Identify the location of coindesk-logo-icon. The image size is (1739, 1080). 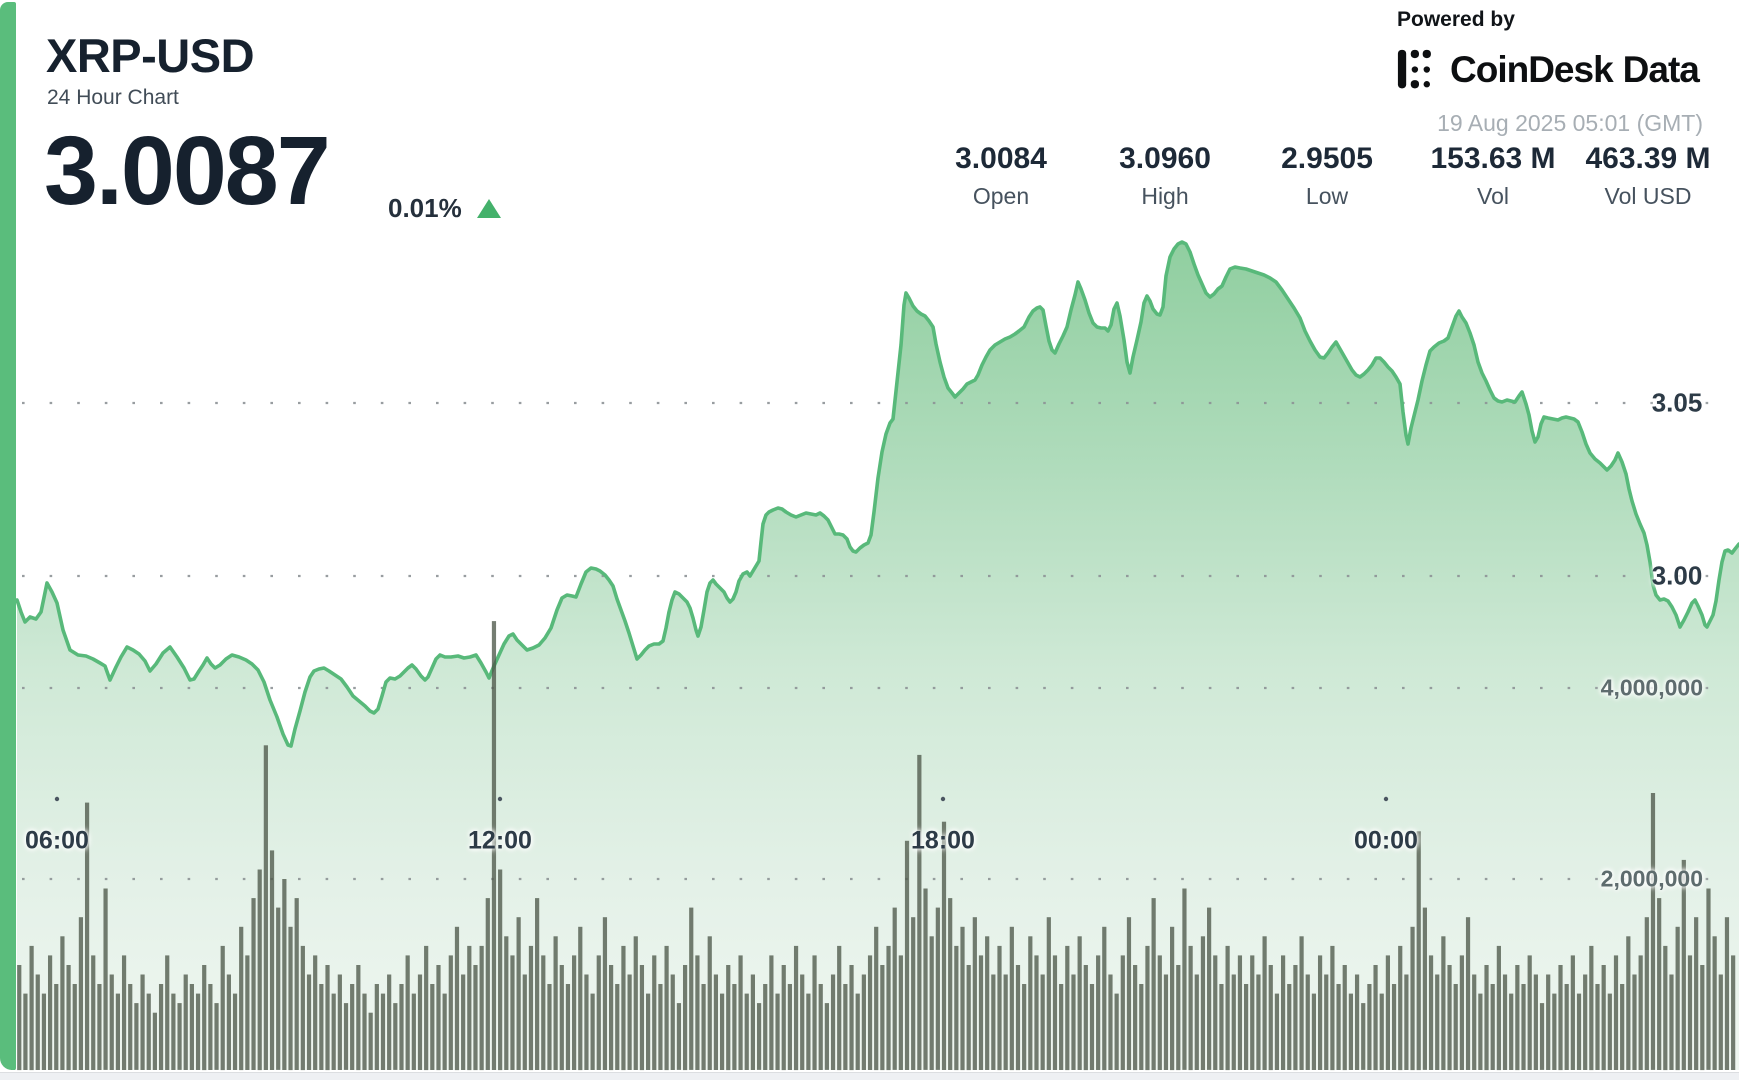
(1414, 69).